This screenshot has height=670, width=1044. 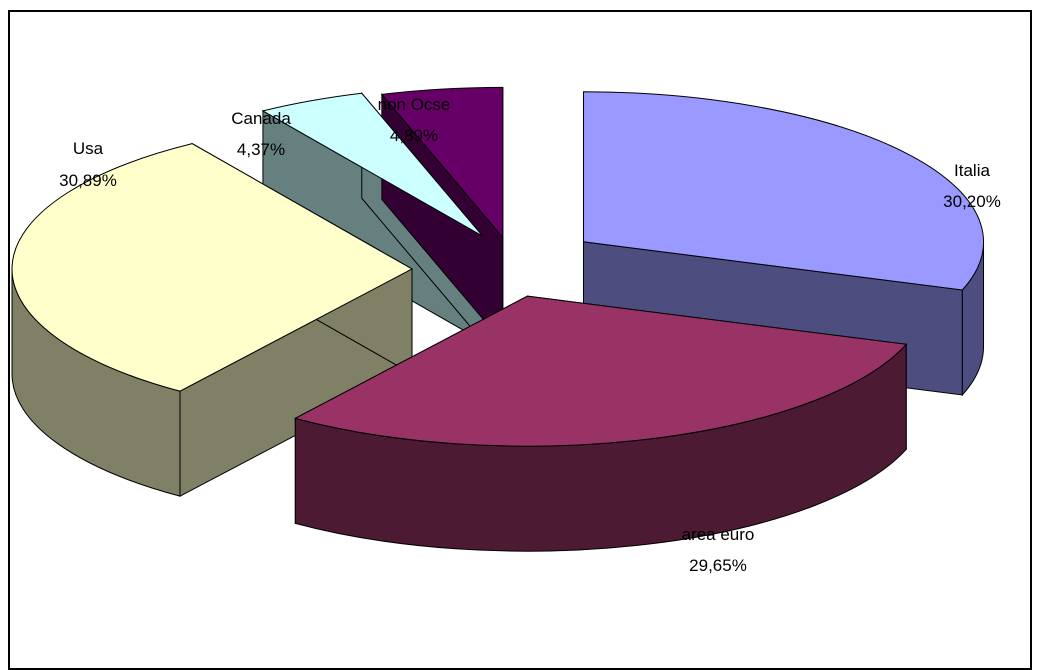 I want to click on slice-top-non-ocse, so click(x=442, y=162).